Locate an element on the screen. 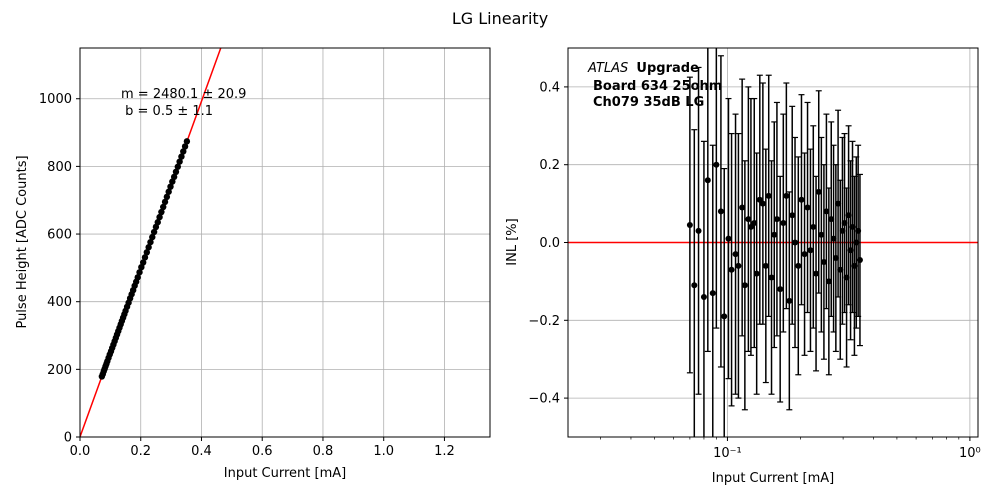  right-x-tick-label: 10⁰ is located at coordinates (970, 453).